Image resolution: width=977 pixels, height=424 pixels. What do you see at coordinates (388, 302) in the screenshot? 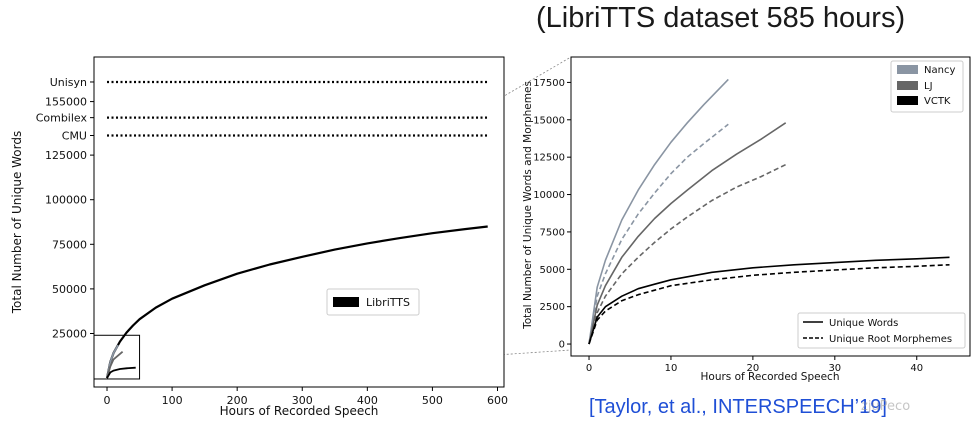
I see `left-legend-label-libritts: LibriTTS` at bounding box center [388, 302].